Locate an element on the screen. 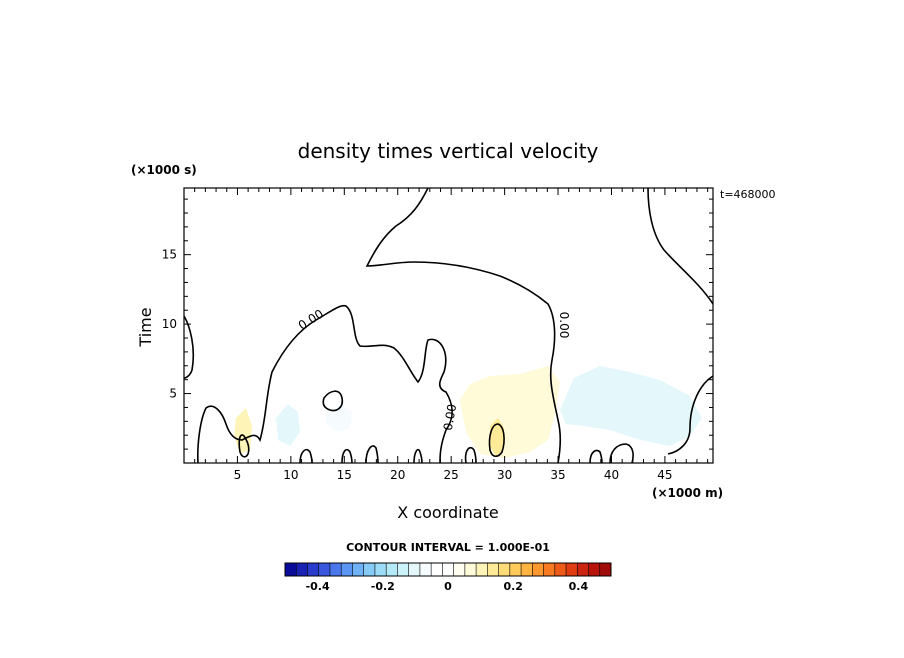  contour-interval-label: CONTOUR INTERVAL = 1.000E-01 is located at coordinates (448, 547).